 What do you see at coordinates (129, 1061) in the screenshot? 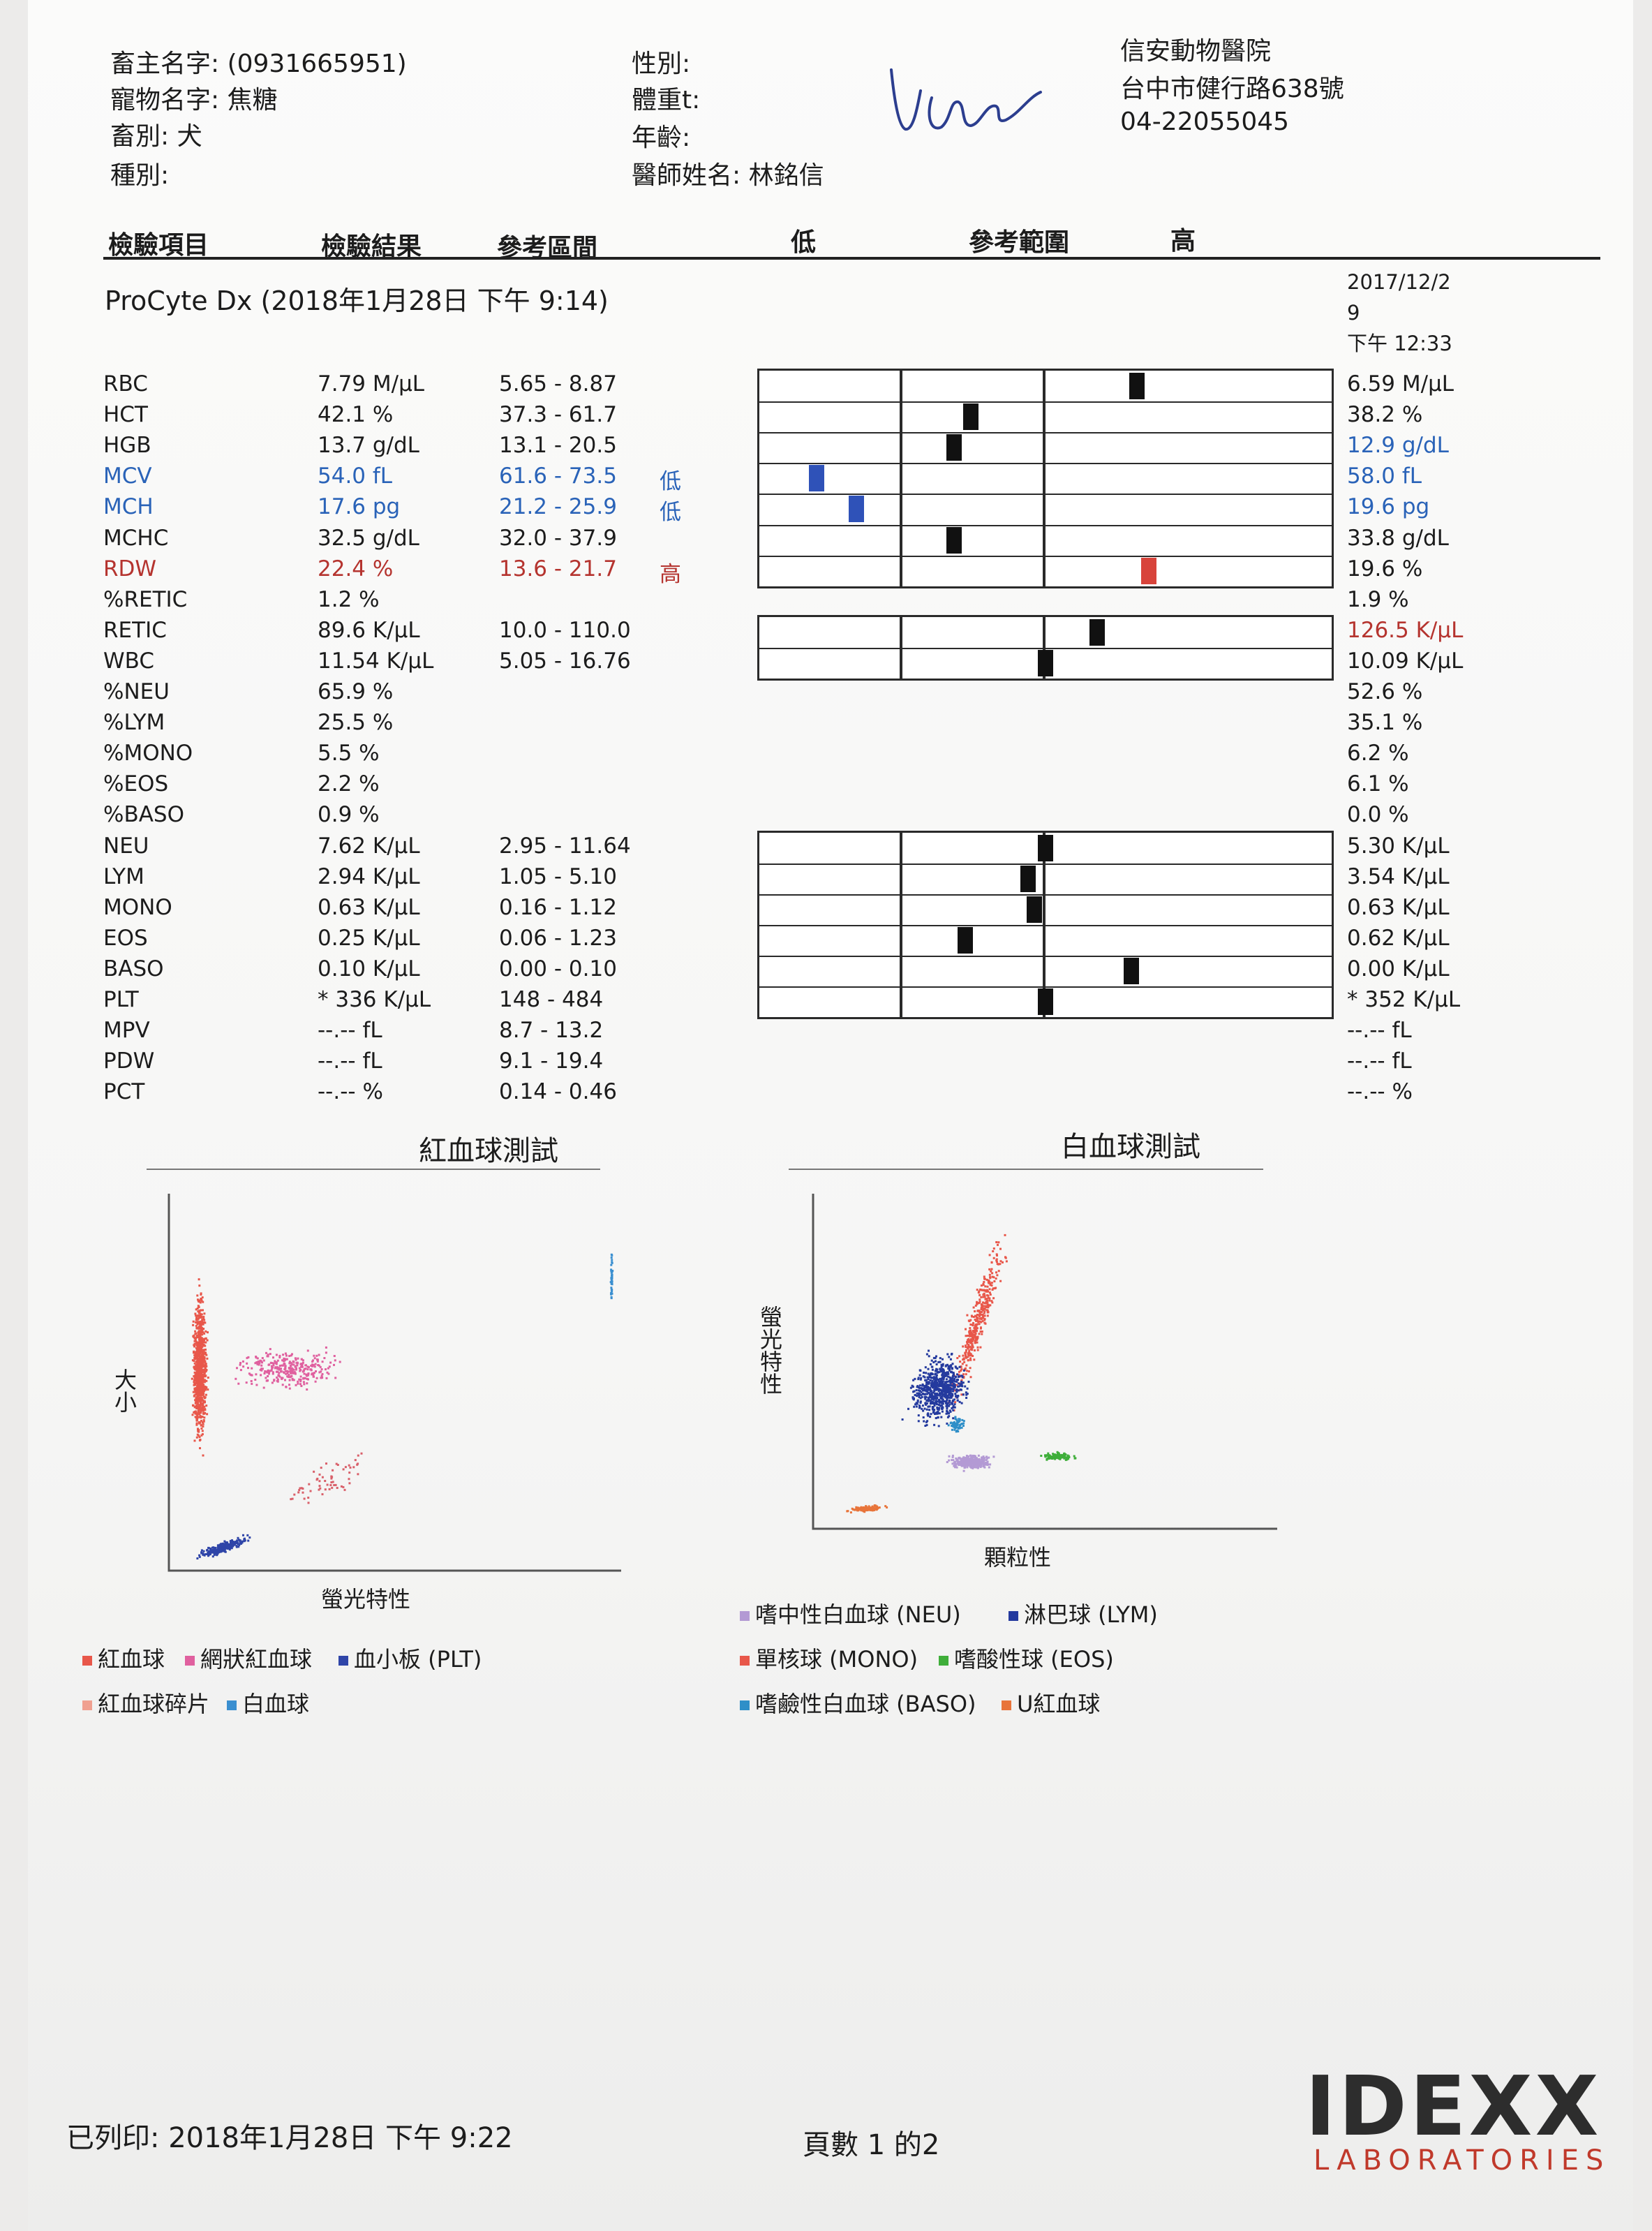
I see `test-name: PDW` at bounding box center [129, 1061].